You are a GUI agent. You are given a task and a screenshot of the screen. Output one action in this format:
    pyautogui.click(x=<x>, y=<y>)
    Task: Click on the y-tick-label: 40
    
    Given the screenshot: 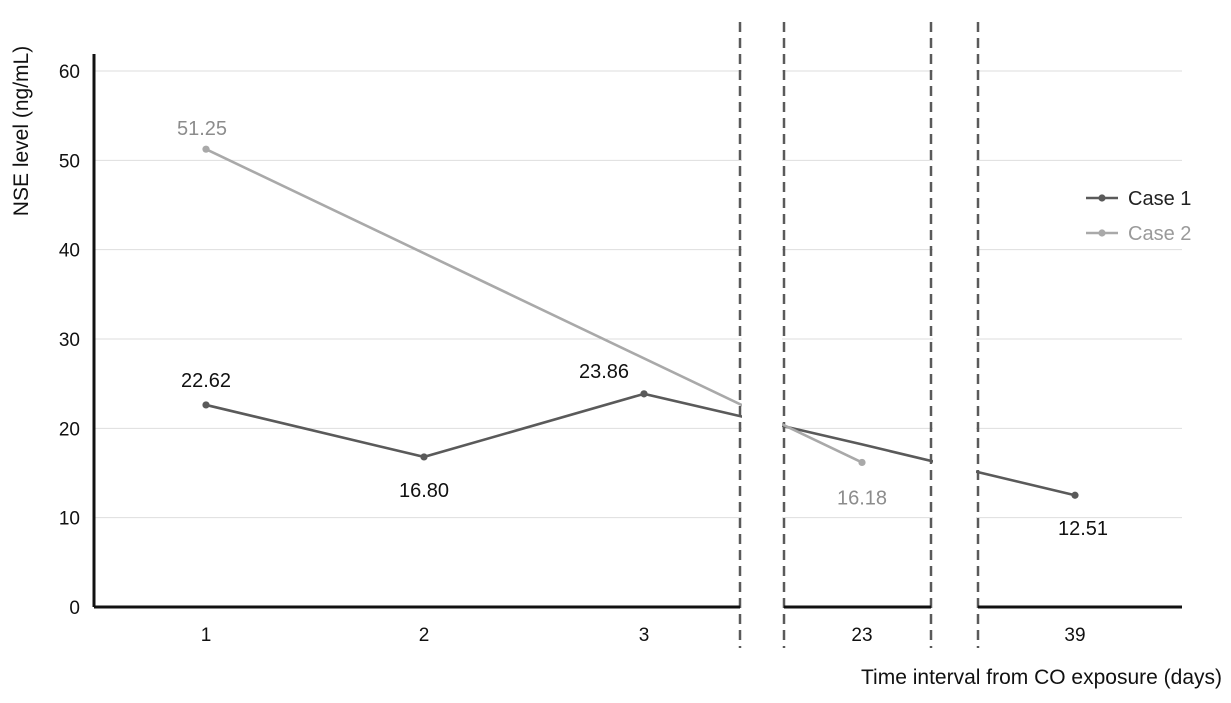 What is the action you would take?
    pyautogui.click(x=69, y=251)
    